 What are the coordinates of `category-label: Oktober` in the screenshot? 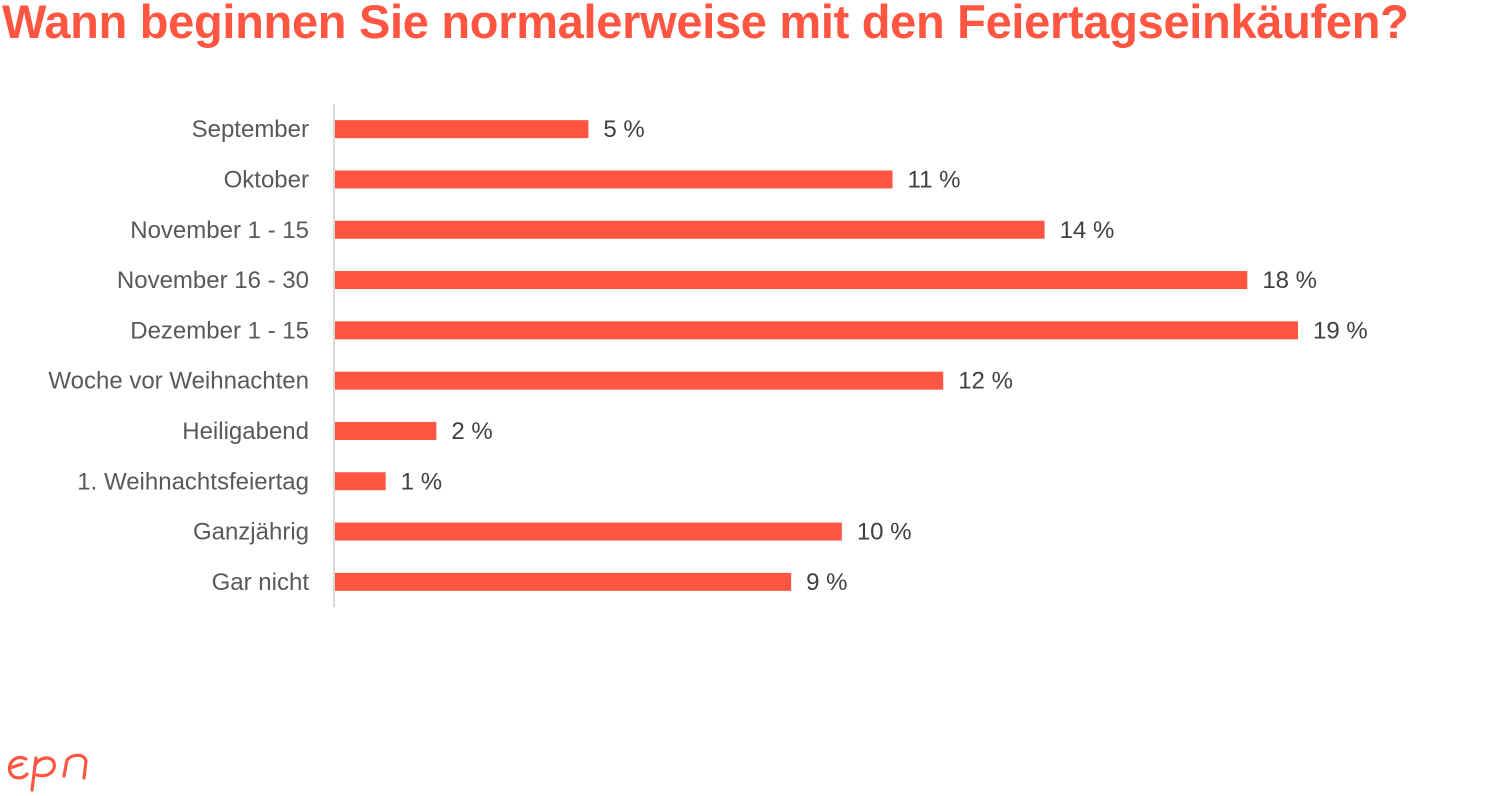 It's located at (266, 179).